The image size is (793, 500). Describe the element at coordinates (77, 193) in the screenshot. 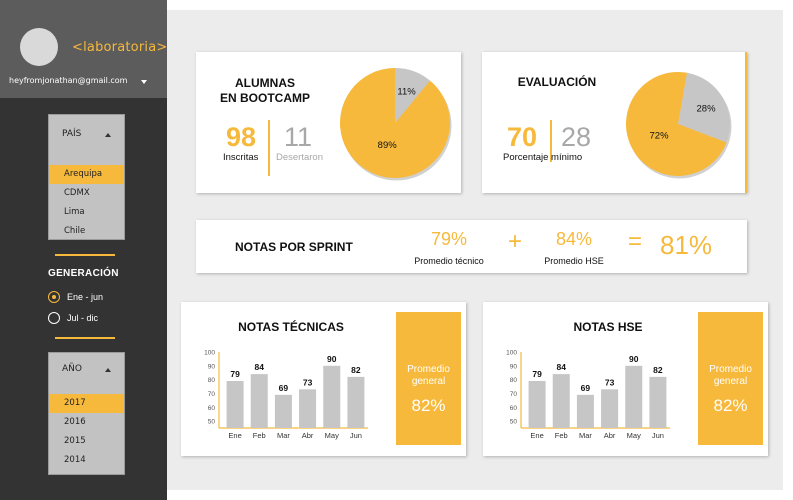

I see `pais-option: CDMX` at that location.